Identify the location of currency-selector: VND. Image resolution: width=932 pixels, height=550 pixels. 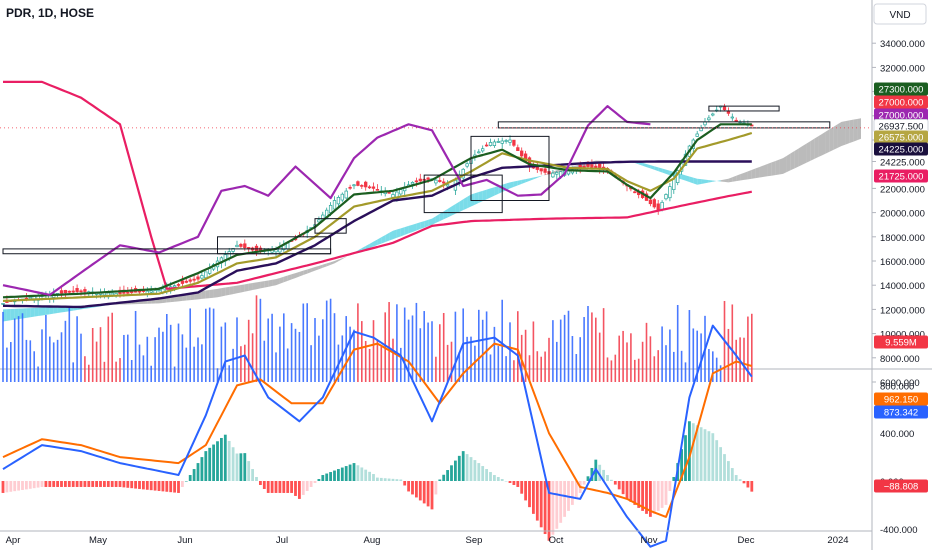
(900, 14).